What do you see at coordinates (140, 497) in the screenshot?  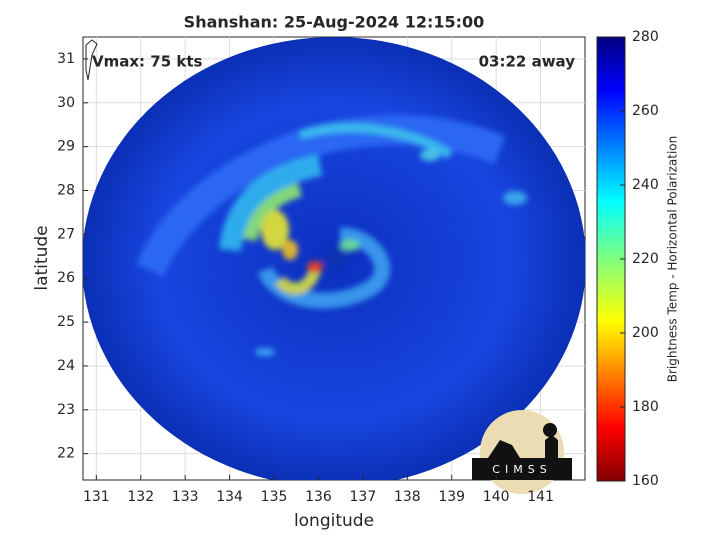 I see `x-tick-label: 132` at bounding box center [140, 497].